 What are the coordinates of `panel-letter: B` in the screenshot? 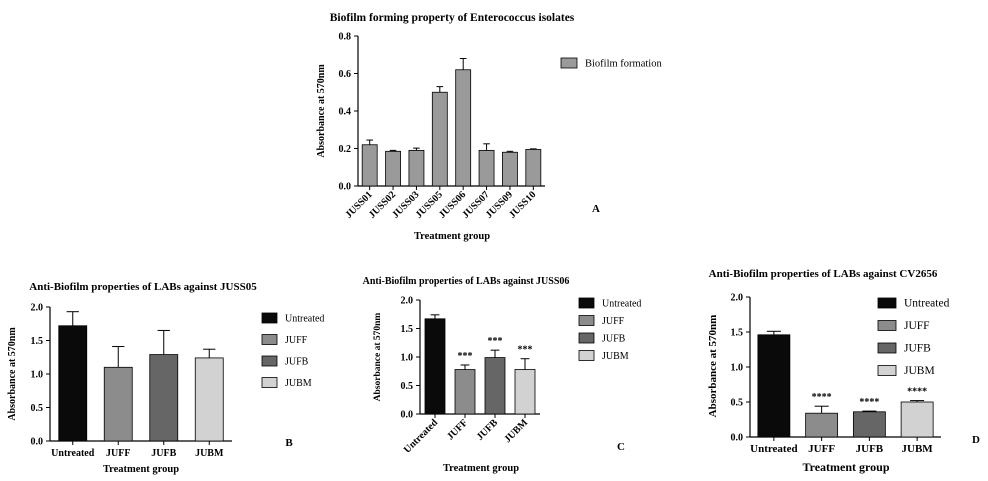 It's located at (289, 443).